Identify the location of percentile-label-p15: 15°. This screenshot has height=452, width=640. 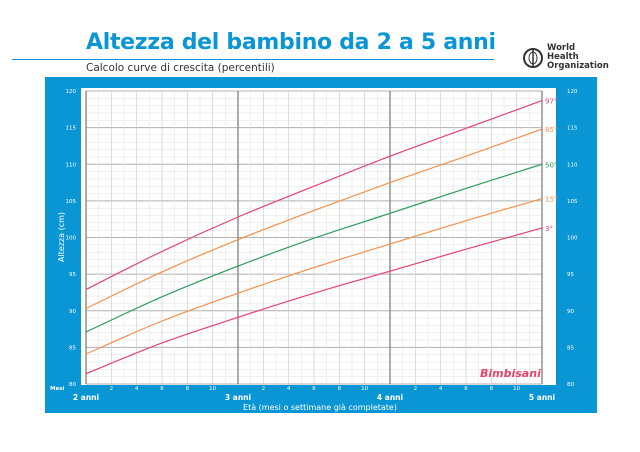
(551, 200).